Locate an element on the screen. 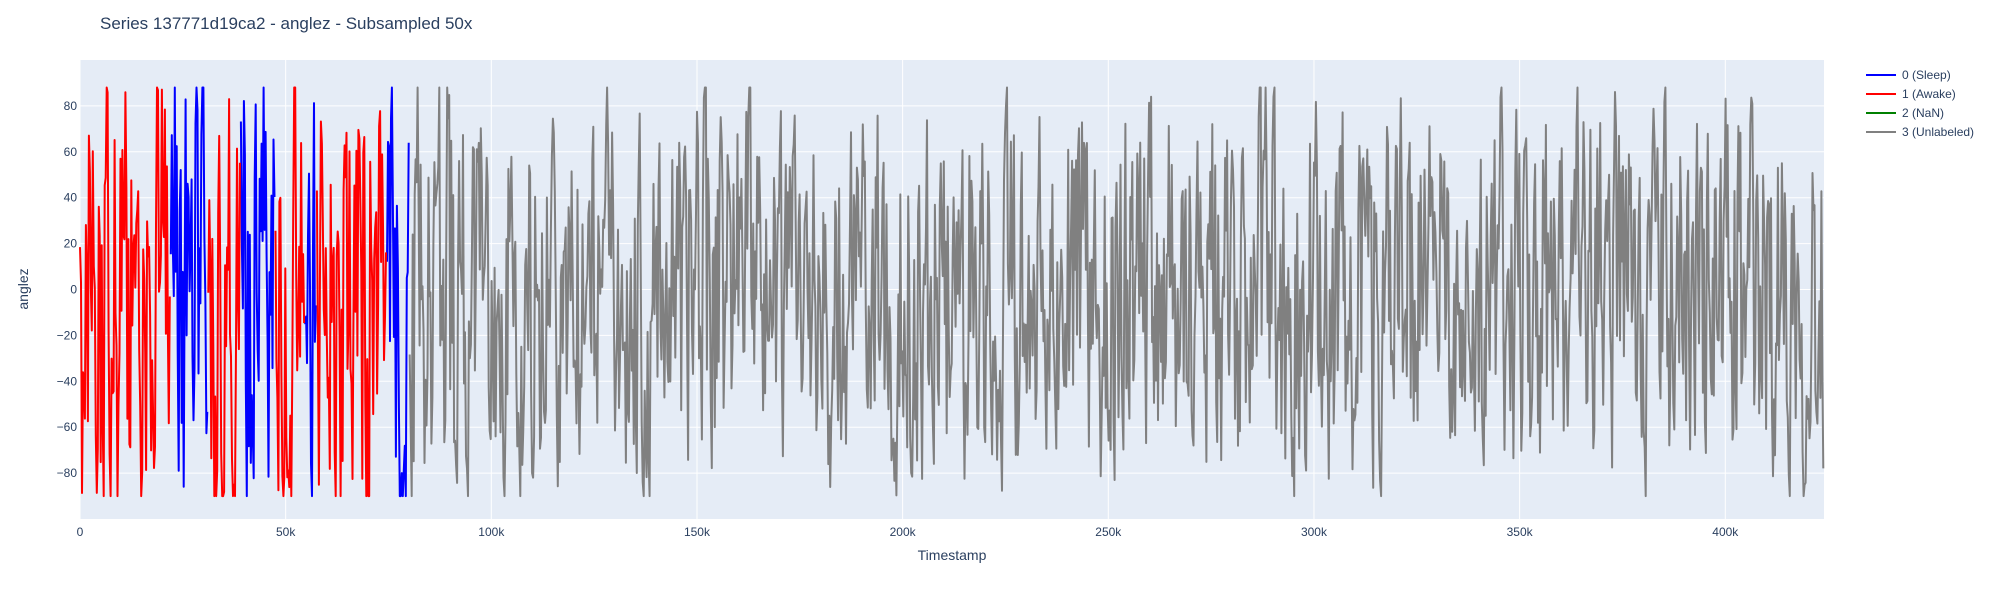 The image size is (2000, 600). x-tick-label: 50k is located at coordinates (286, 532).